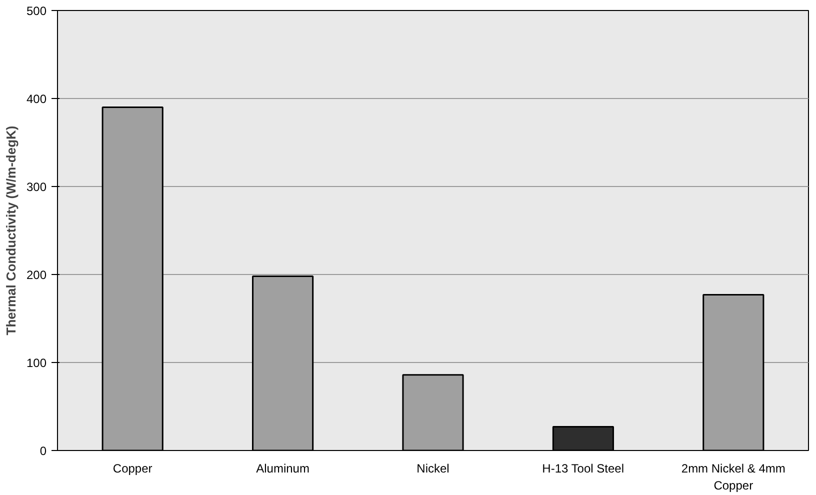 The height and width of the screenshot is (495, 816). What do you see at coordinates (132, 469) in the screenshot?
I see `x-tick-label: Copper` at bounding box center [132, 469].